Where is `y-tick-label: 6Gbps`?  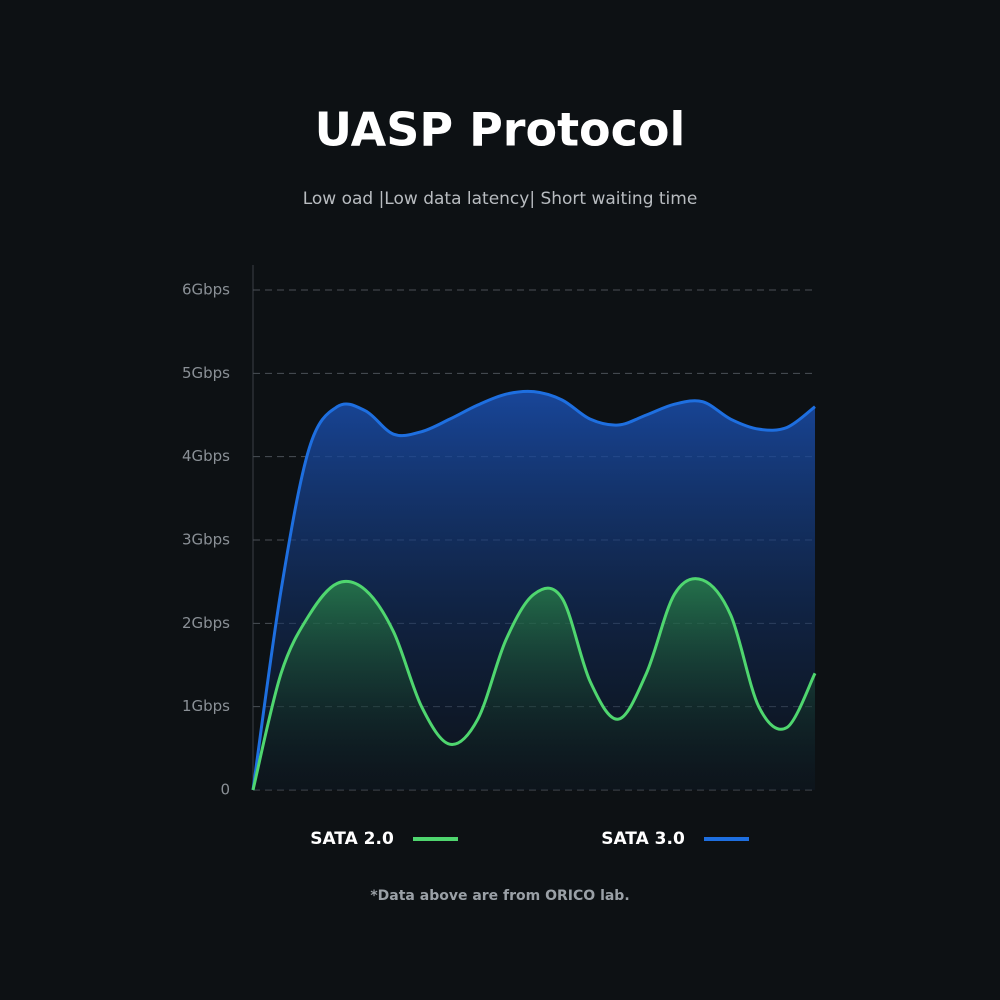 y-tick-label: 6Gbps is located at coordinates (206, 290).